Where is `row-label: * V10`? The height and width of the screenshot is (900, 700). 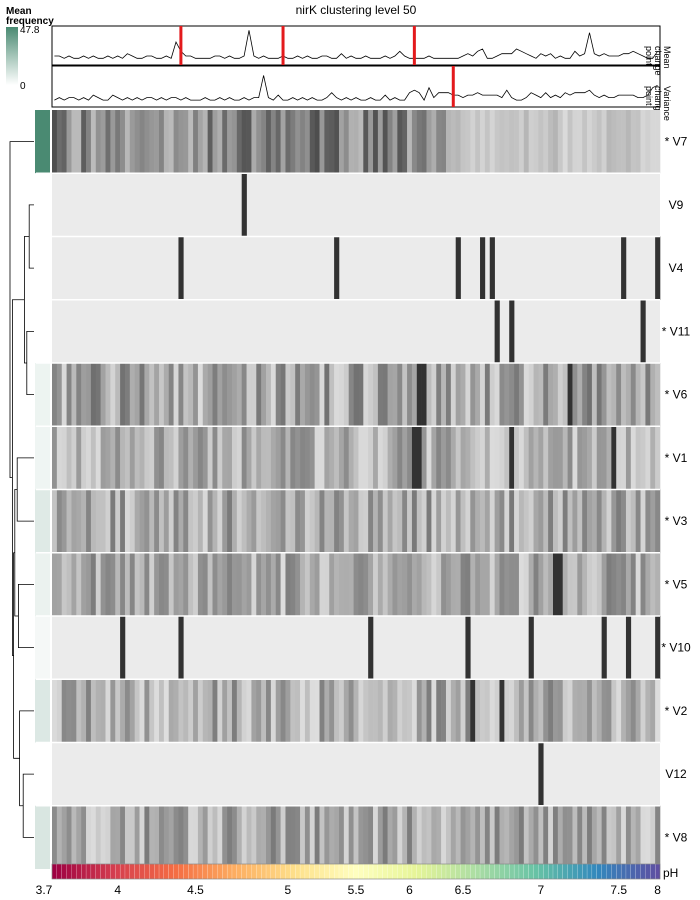
row-label: * V10 is located at coordinates (676, 648).